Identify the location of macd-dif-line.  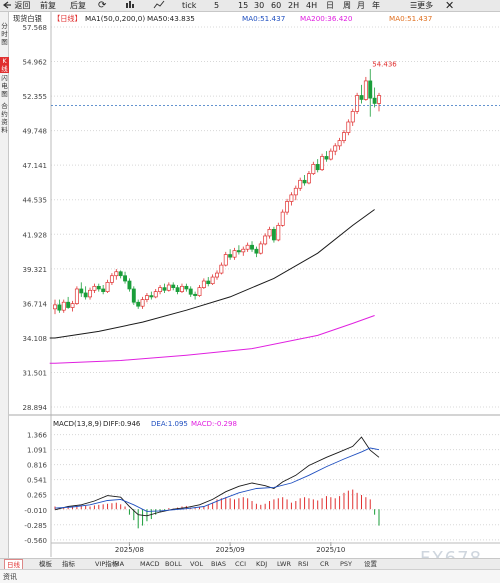
(217, 476).